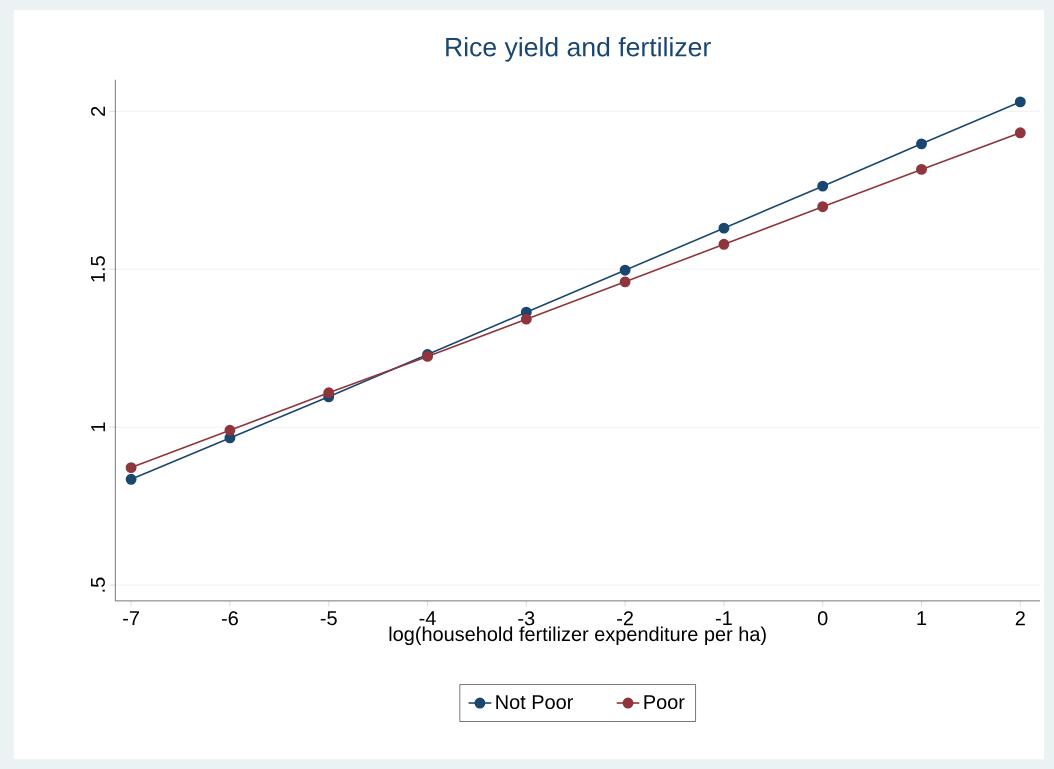  I want to click on legend-label: Not Poor, so click(534, 702).